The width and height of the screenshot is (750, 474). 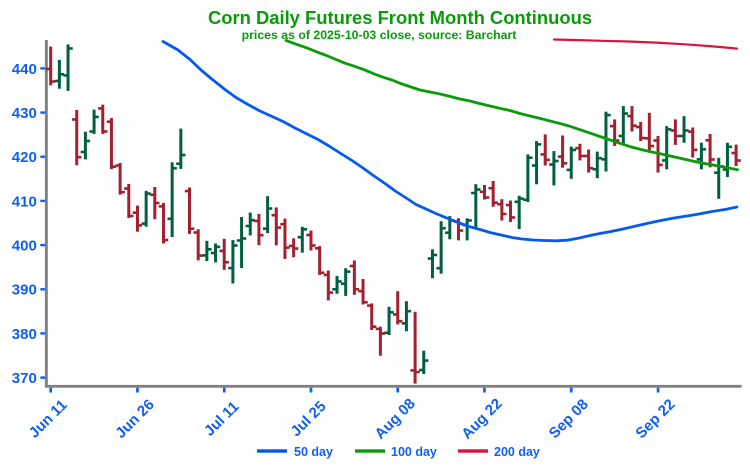 I want to click on svg-text: 200 day, so click(x=517, y=452).